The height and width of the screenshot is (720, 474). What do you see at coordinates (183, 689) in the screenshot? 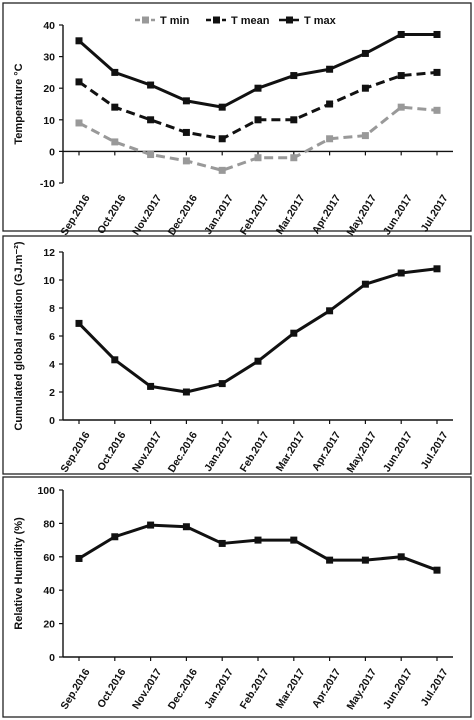
I see `humidity-x-tick-label: Dec.2016` at bounding box center [183, 689].